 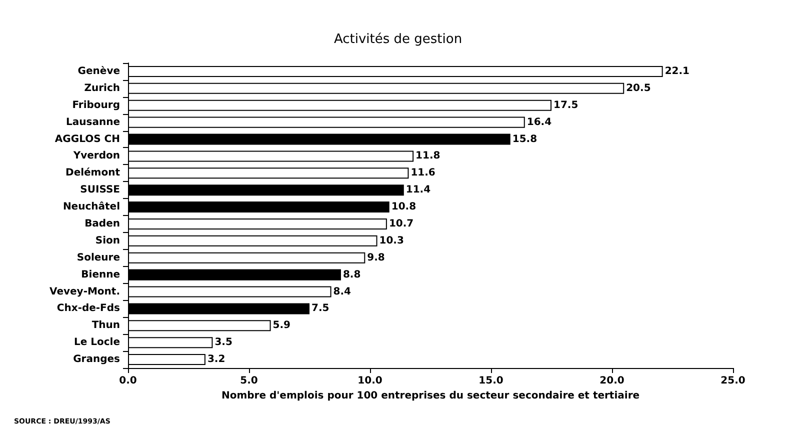 I want to click on y-tick-label: SUISSE, so click(x=100, y=190).